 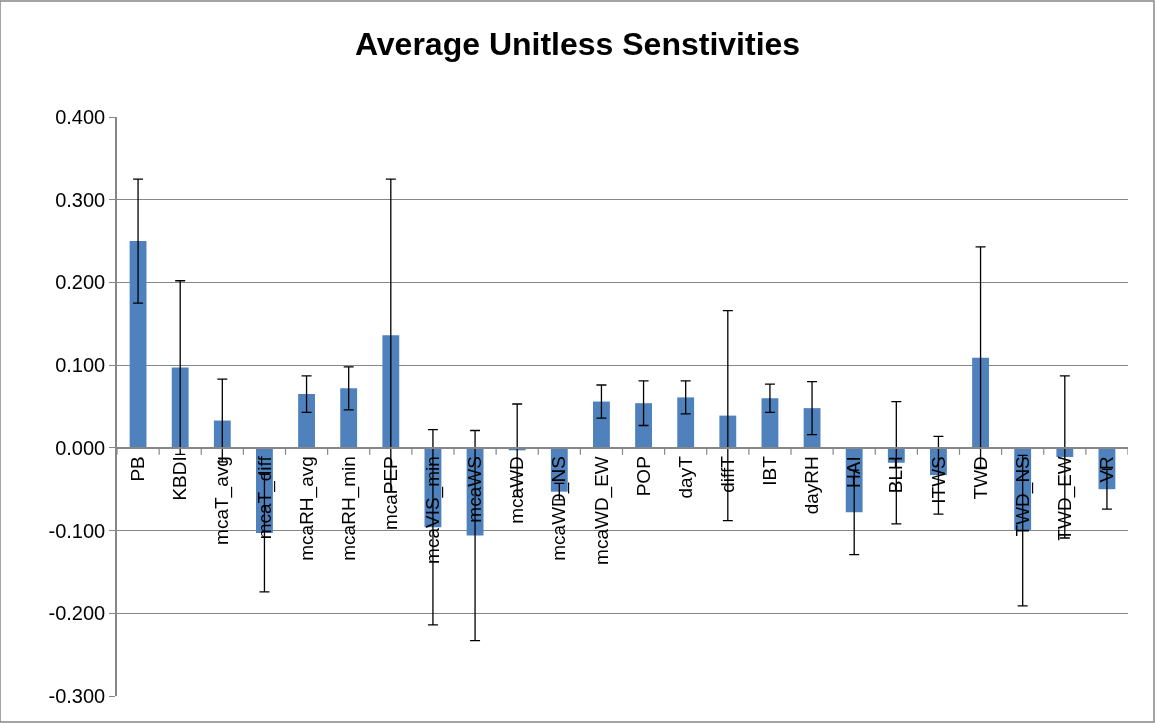 What do you see at coordinates (770, 470) in the screenshot?
I see `x-tick-label: IBT` at bounding box center [770, 470].